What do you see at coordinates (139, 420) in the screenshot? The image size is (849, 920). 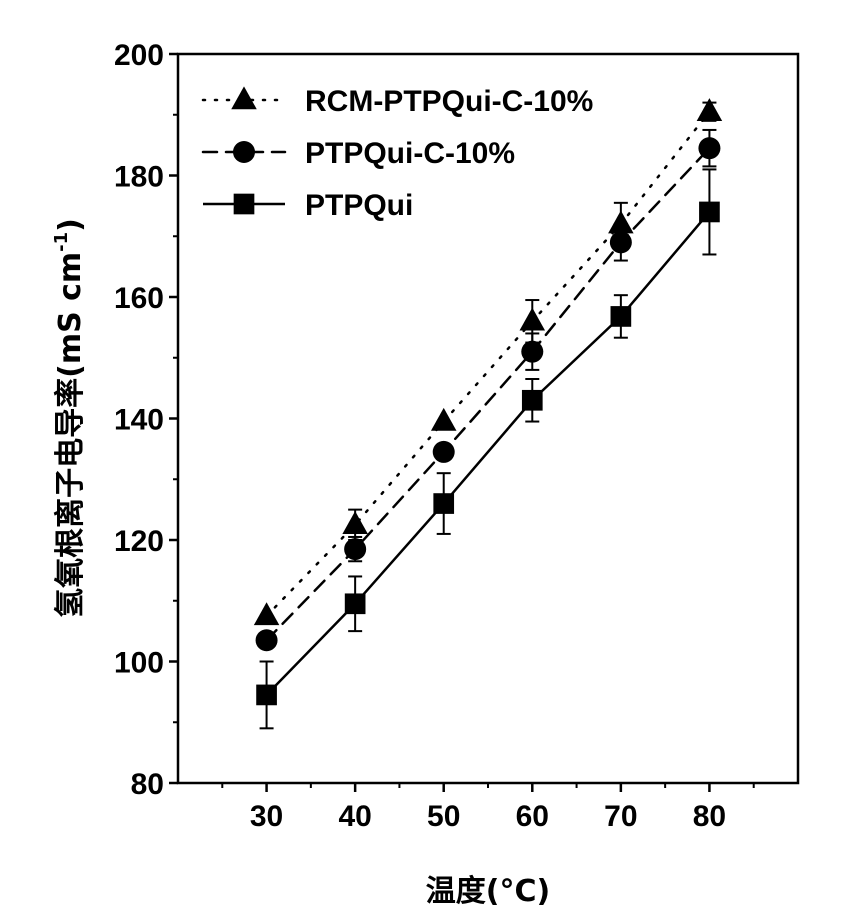 I see `y-tick-label-140: 140` at bounding box center [139, 420].